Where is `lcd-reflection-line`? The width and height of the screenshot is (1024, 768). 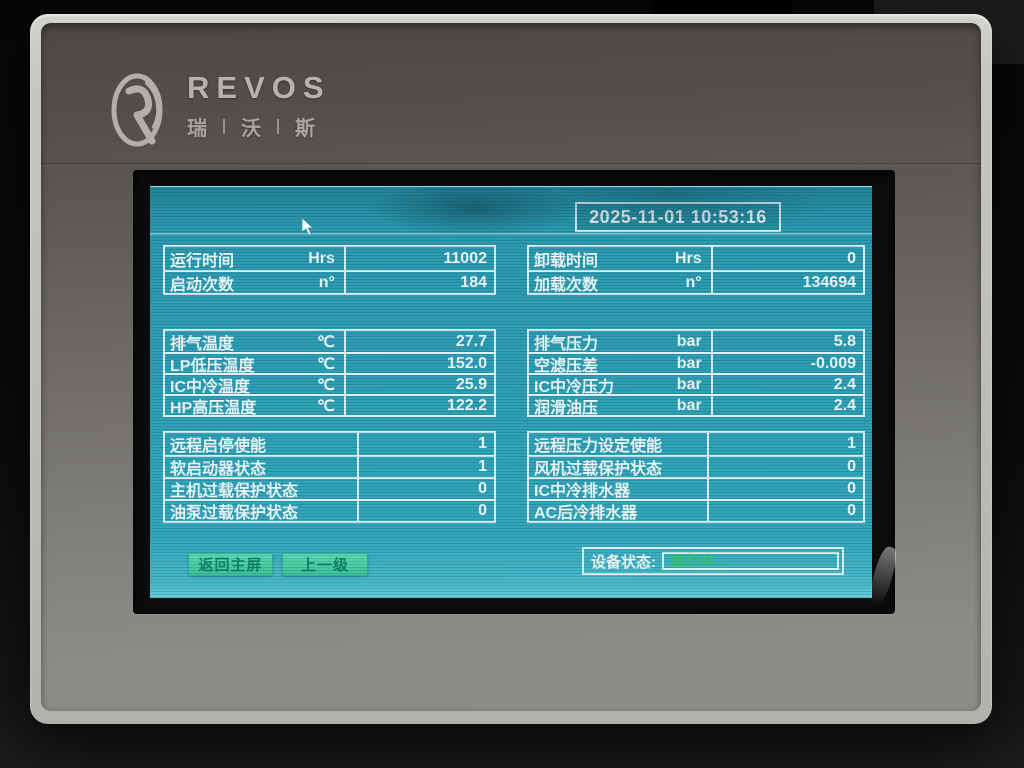
lcd-reflection-line is located at coordinates (511, 234).